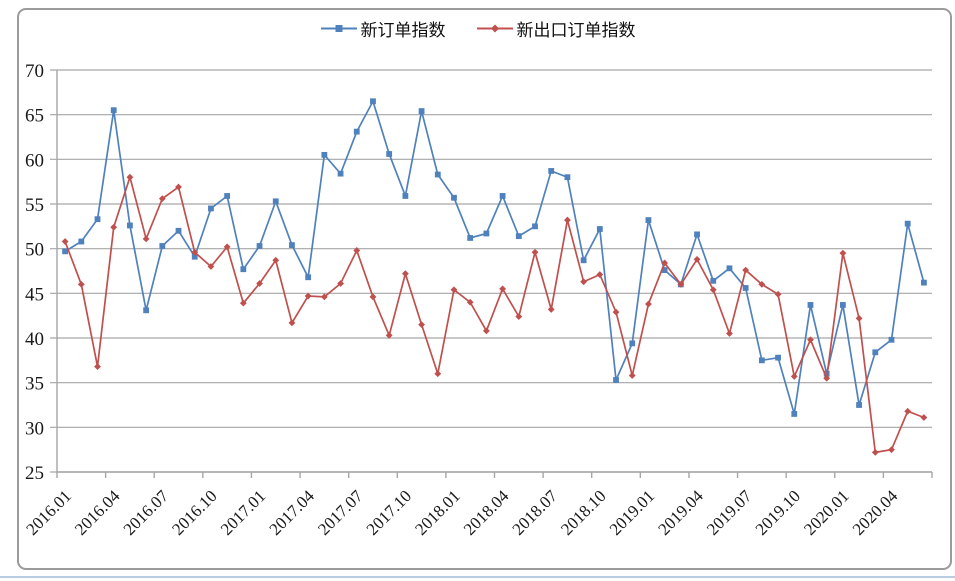 The height and width of the screenshot is (581, 955). What do you see at coordinates (34, 71) in the screenshot?
I see `svg-text: 70` at bounding box center [34, 71].